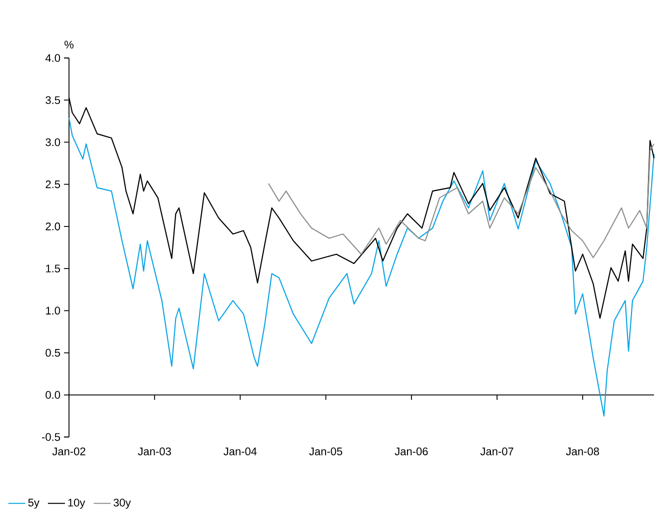 The image size is (672, 531). What do you see at coordinates (77, 503) in the screenshot?
I see `legend-label: 10y` at bounding box center [77, 503].